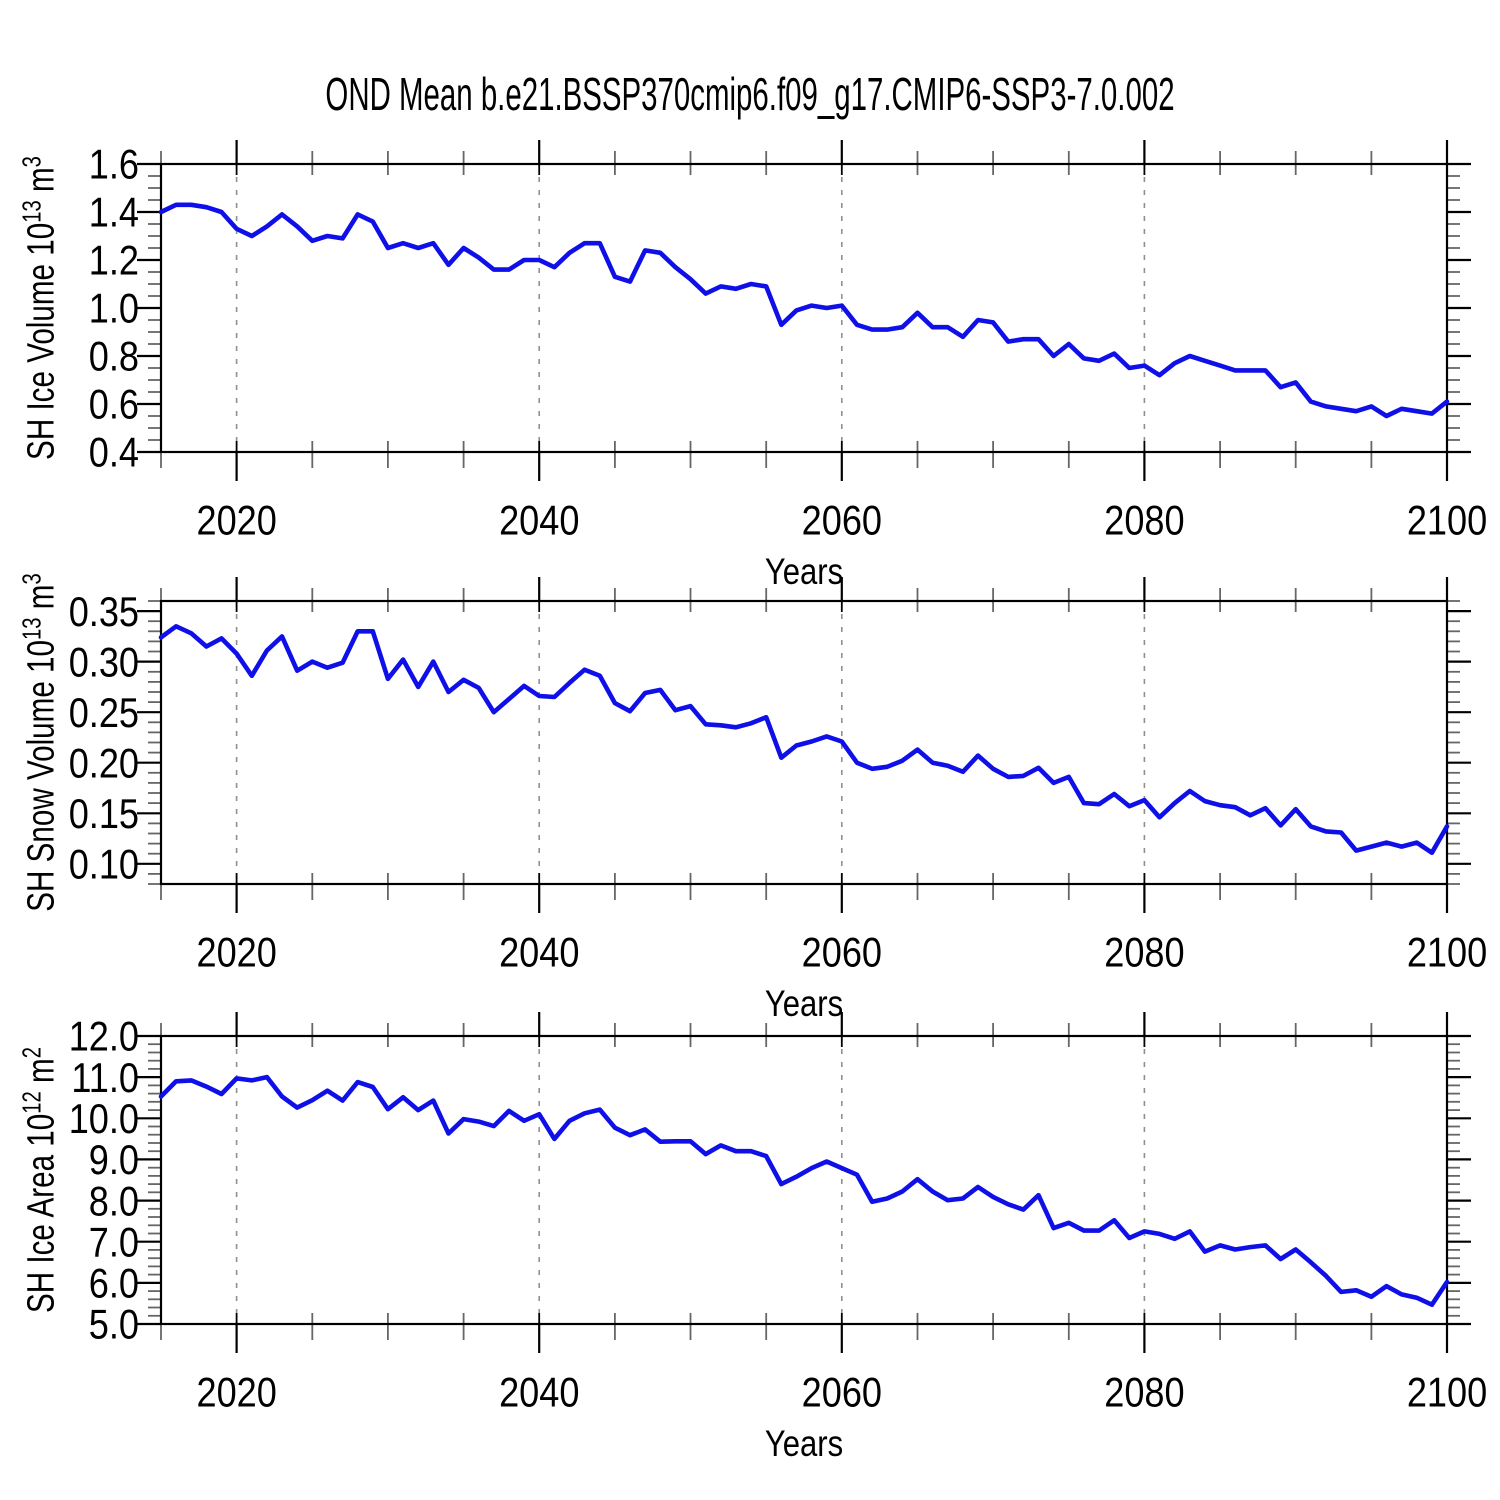  Describe the element at coordinates (114, 261) in the screenshot. I see `y-tick-label: 1.2` at that location.